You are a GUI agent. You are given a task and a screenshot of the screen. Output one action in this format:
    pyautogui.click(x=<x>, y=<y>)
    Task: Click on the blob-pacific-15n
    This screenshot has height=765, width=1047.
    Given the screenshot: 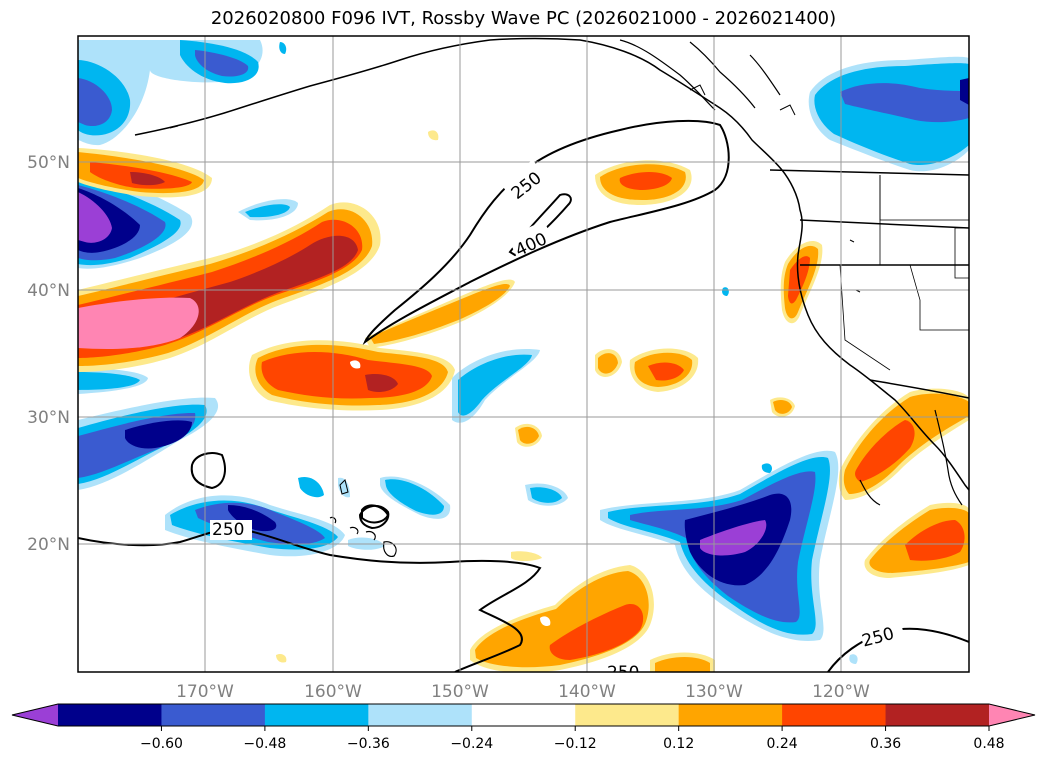 What is the action you would take?
    pyautogui.click(x=592, y=618)
    